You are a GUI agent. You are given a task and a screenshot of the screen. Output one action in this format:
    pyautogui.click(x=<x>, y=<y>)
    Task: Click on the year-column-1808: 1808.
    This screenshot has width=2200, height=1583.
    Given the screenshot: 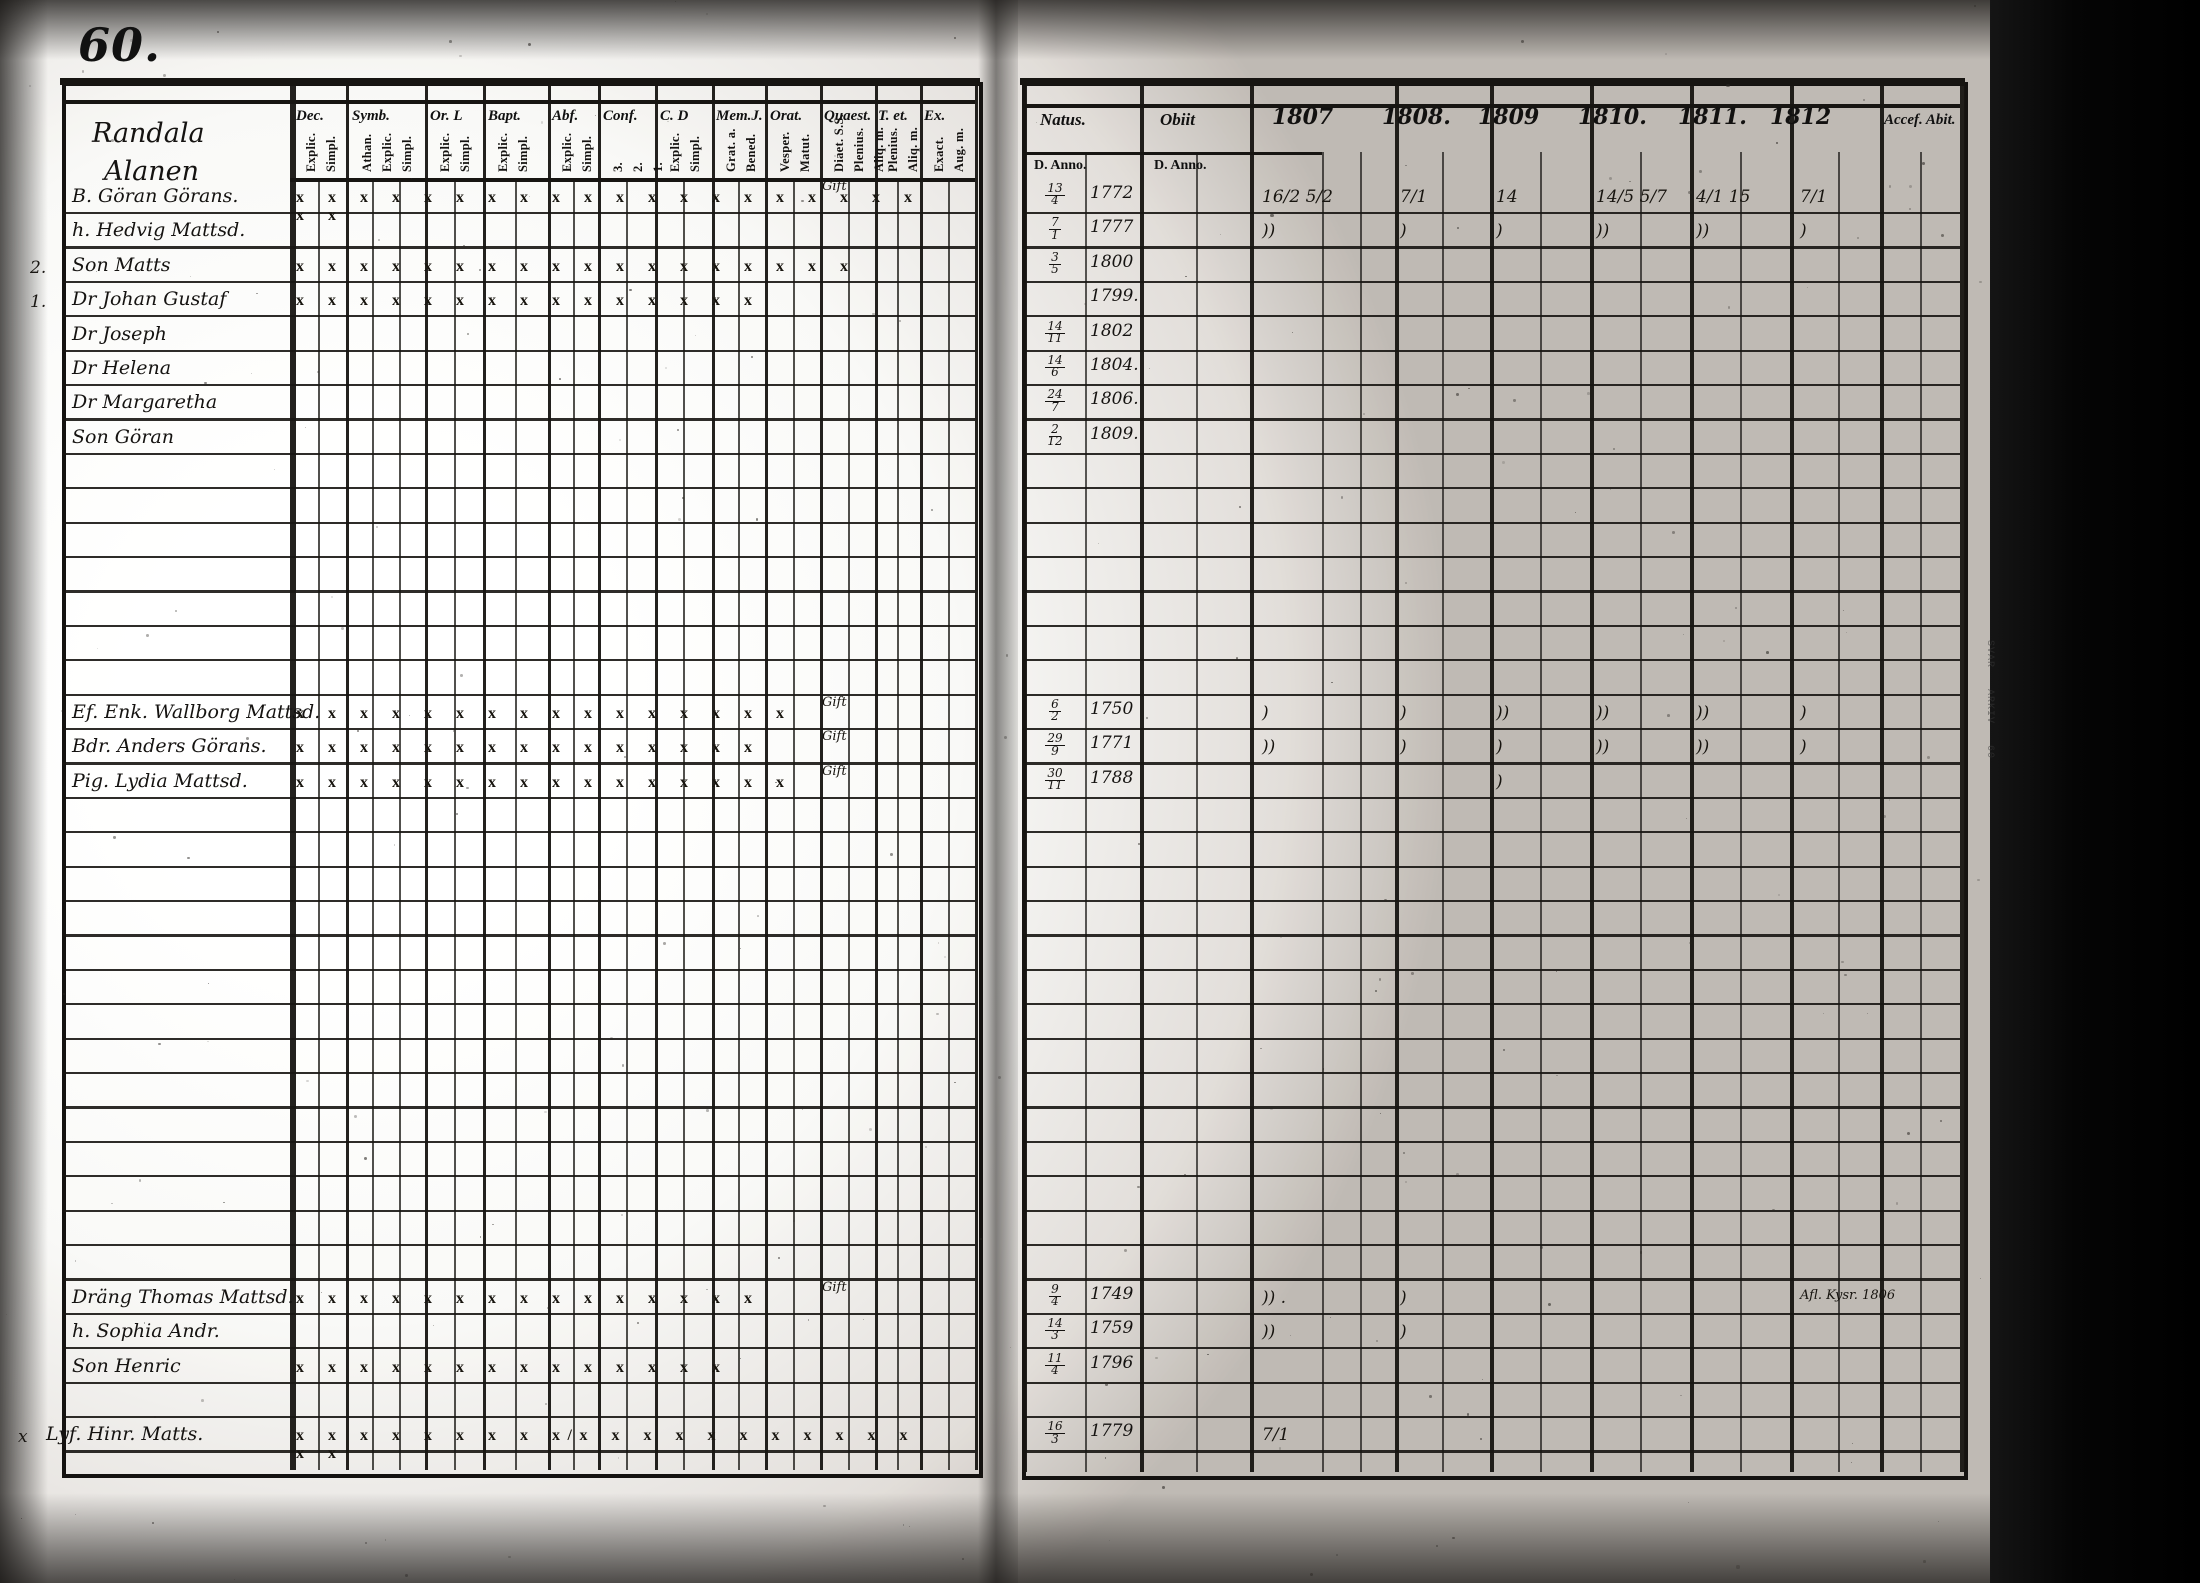 What is the action you would take?
    pyautogui.click(x=1416, y=117)
    